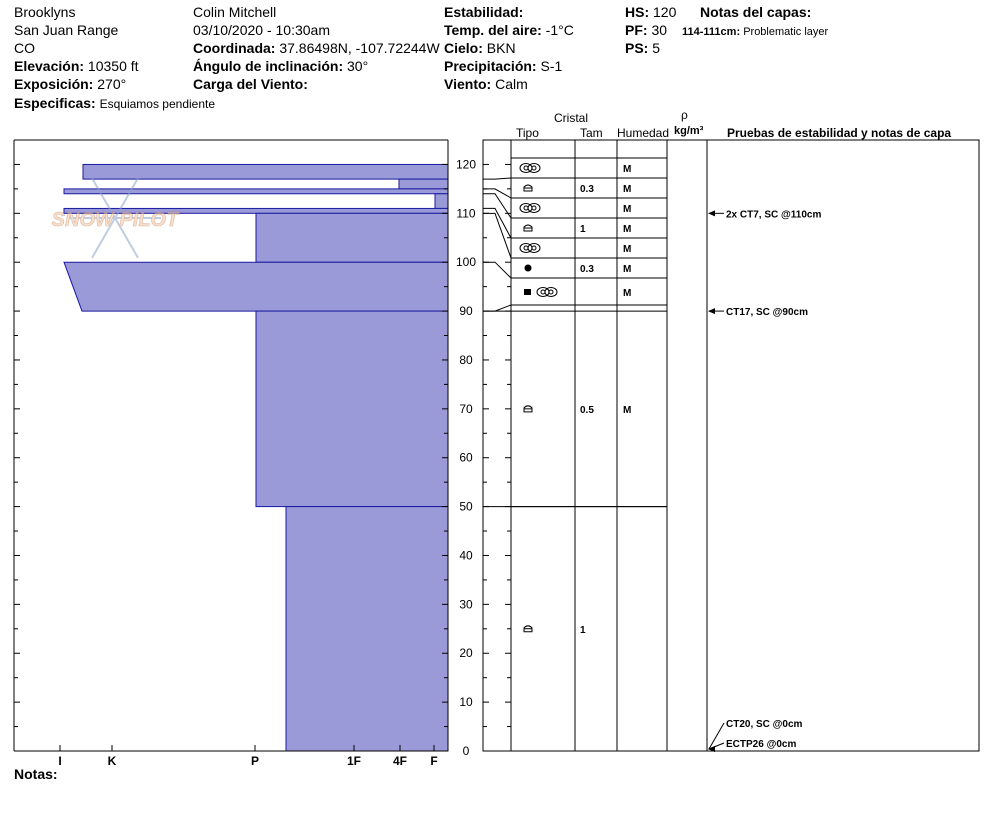 This screenshot has height=840, width=994. Describe the element at coordinates (659, 30) in the screenshot. I see `pf-value: 30` at that location.